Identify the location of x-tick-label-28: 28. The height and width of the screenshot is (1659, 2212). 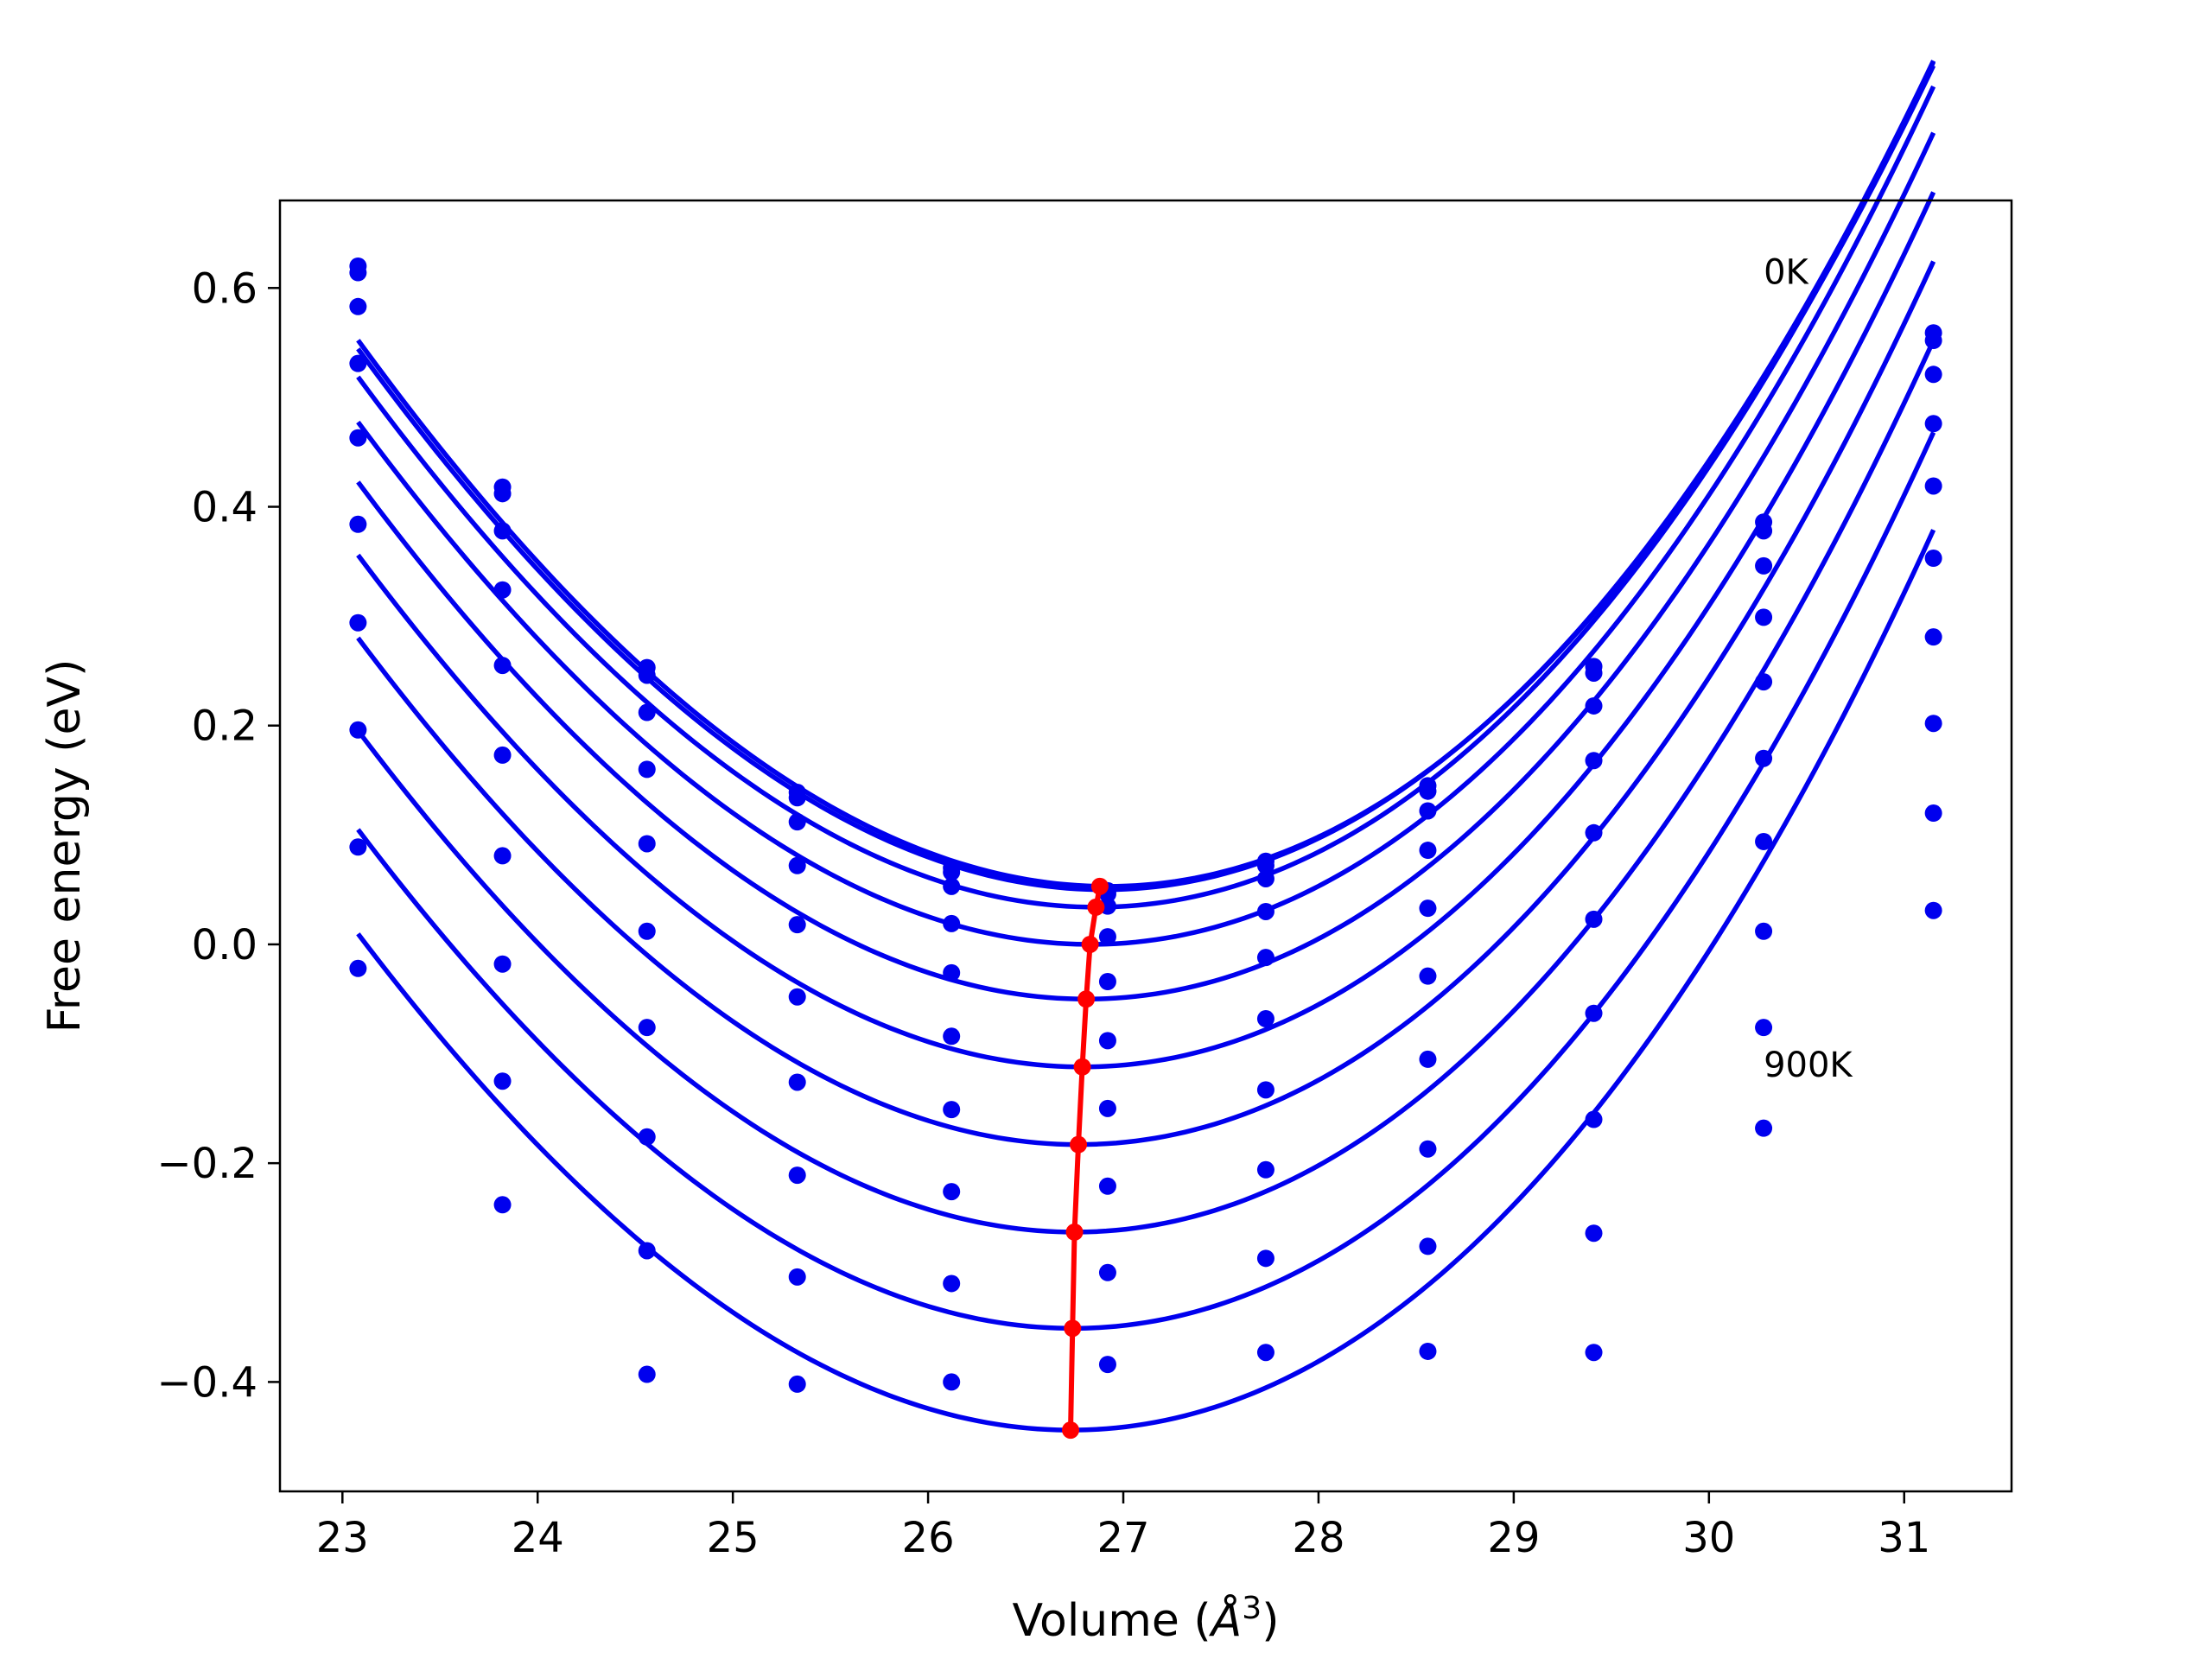
(1318, 1538).